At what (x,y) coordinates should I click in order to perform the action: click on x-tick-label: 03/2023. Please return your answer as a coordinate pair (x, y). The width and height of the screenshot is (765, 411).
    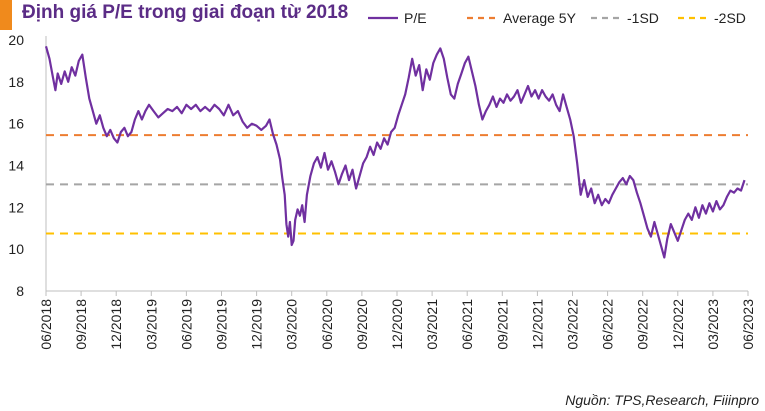
    Looking at the image, I should click on (713, 324).